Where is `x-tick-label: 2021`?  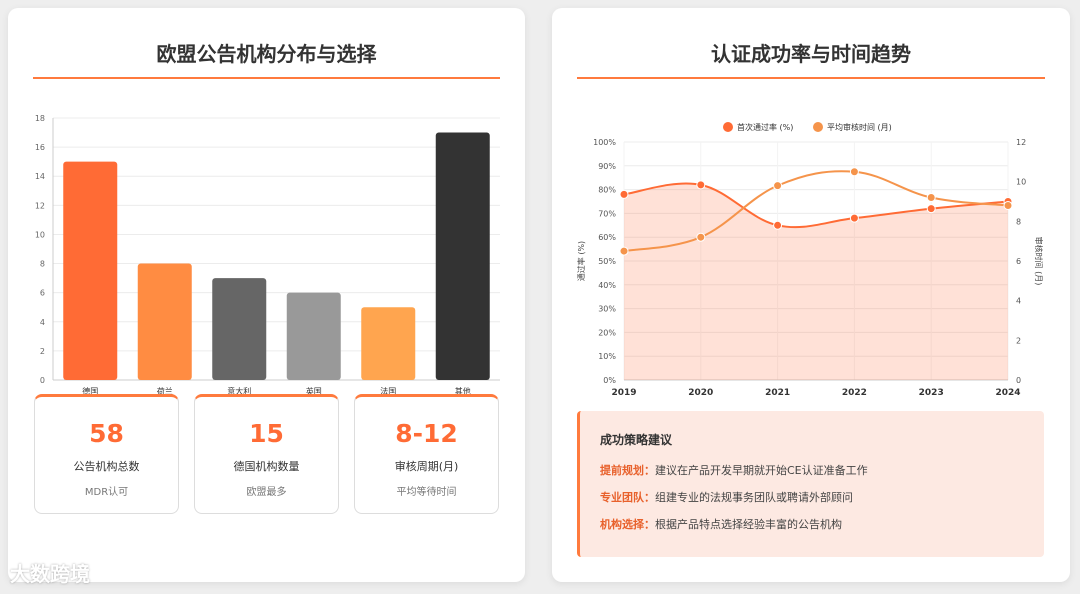 x-tick-label: 2021 is located at coordinates (777, 393).